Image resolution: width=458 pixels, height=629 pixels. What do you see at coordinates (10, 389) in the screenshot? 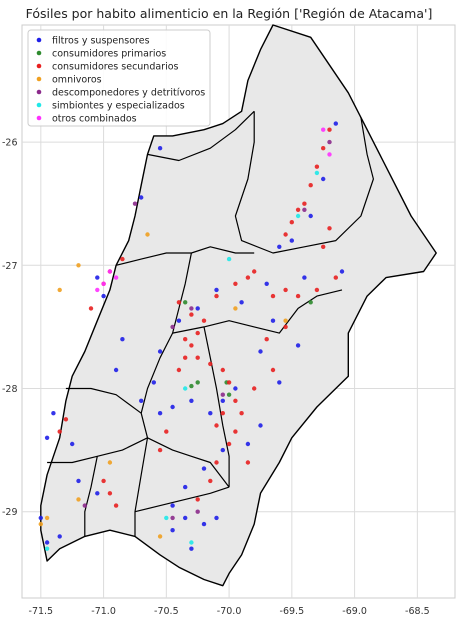
I see `y-tick-label: -28` at bounding box center [10, 389].